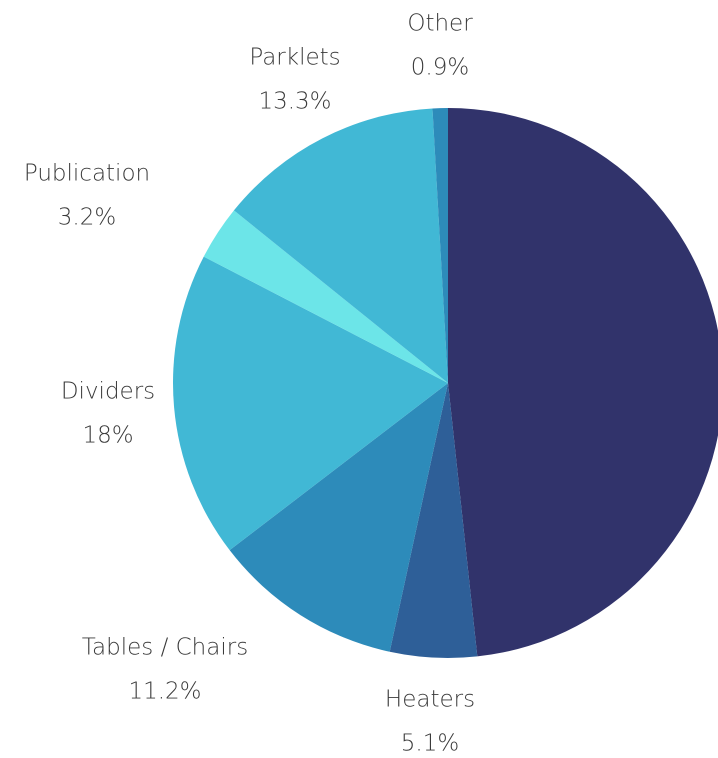 This screenshot has height=758, width=718. Describe the element at coordinates (430, 744) in the screenshot. I see `slice-value-label: 5.1%` at that location.